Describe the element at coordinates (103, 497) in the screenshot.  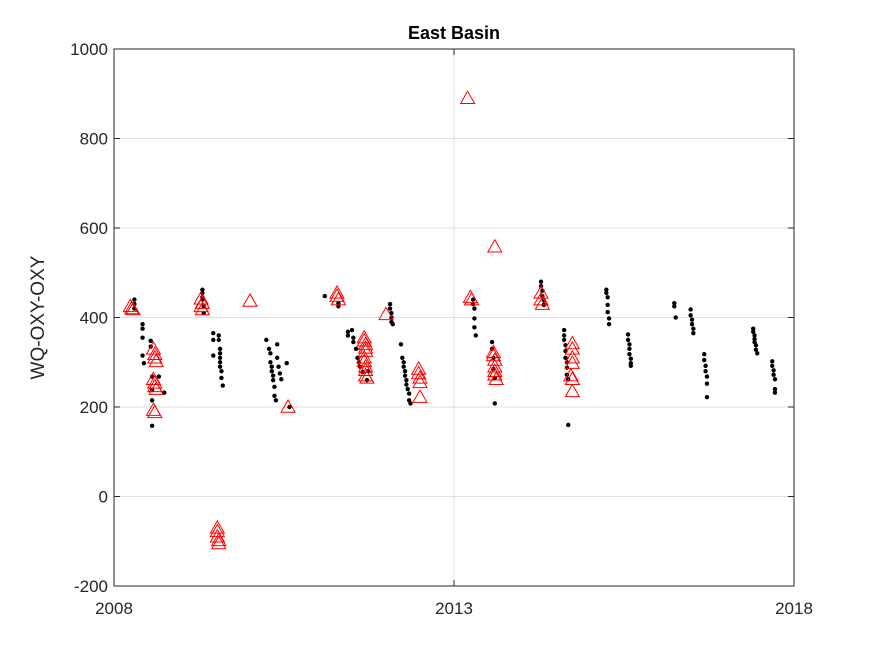
I see `y-tick-label: 0` at that location.